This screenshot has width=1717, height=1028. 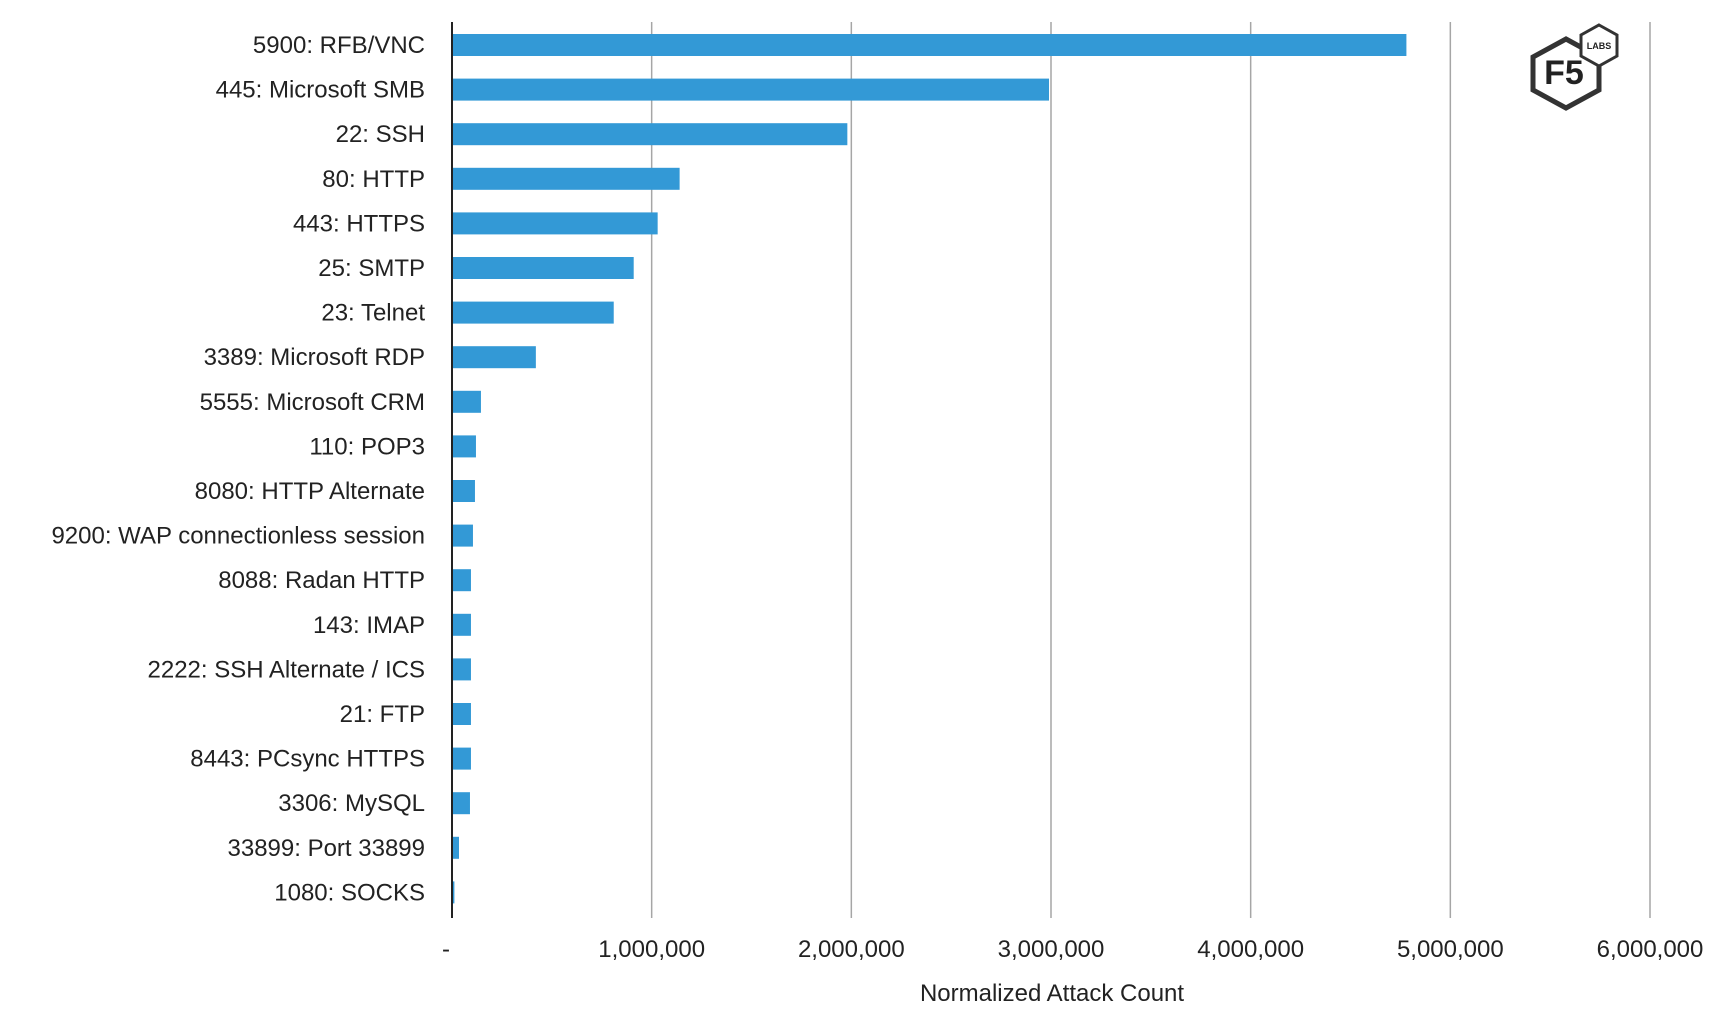 I want to click on logo-sub-text: LABS, so click(x=1599, y=46).